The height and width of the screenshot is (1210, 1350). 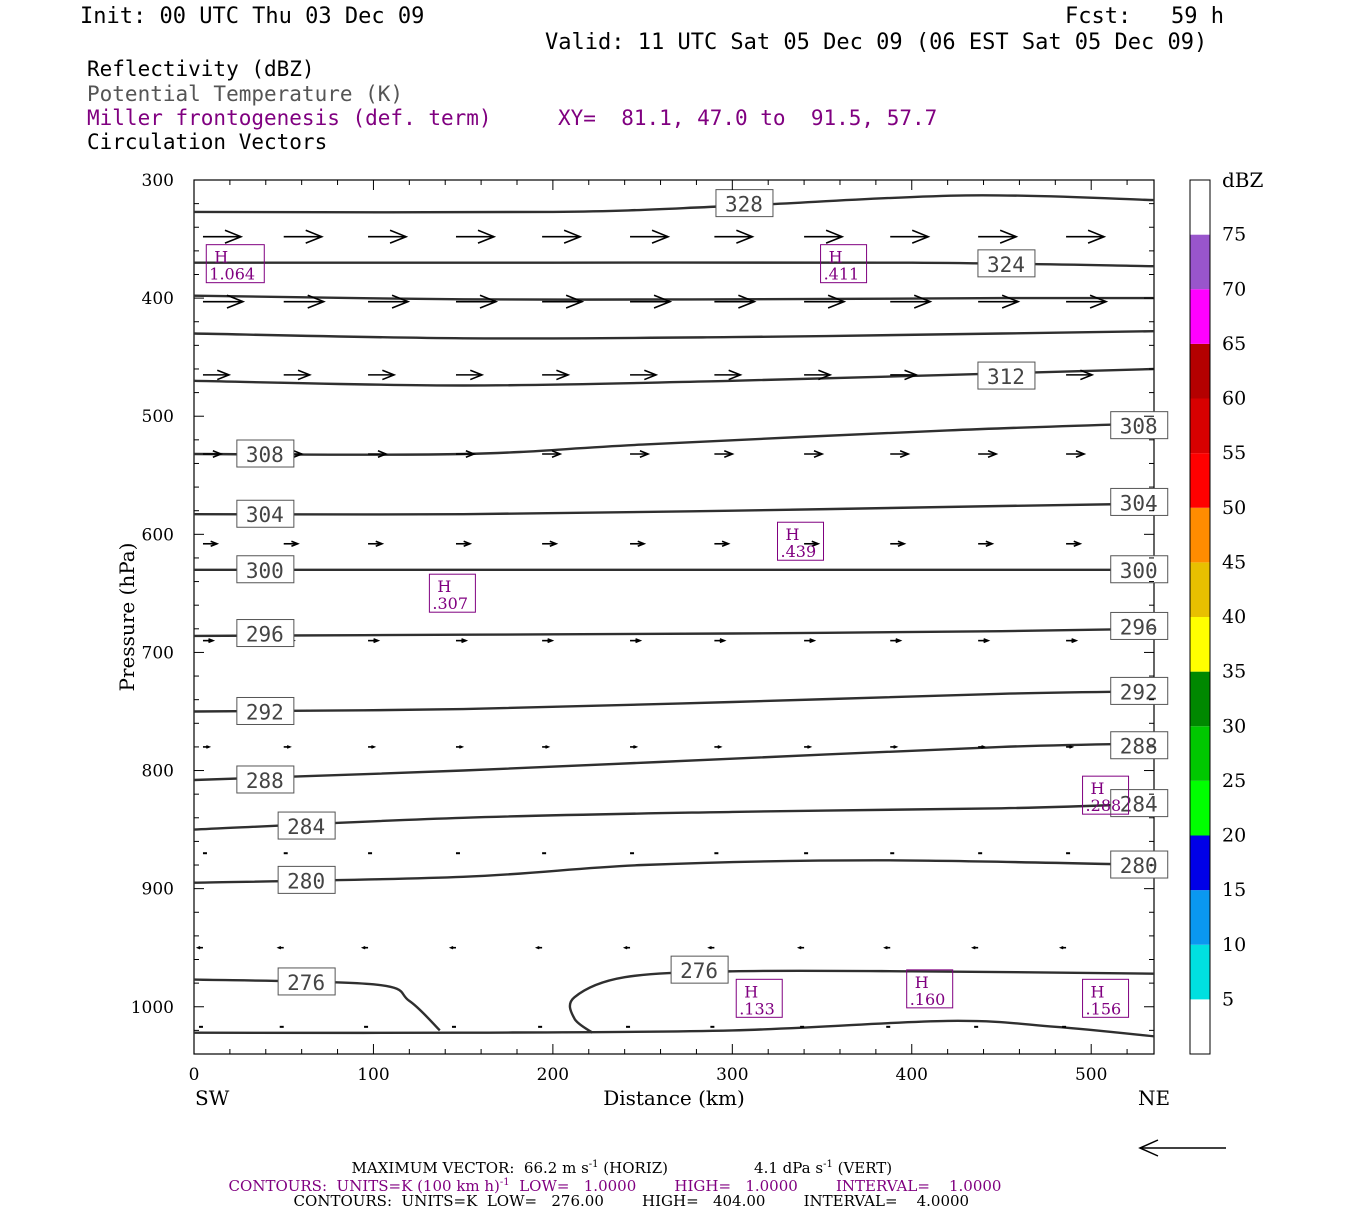 I want to click on field-circulation: Circulation Vectors, so click(x=207, y=142).